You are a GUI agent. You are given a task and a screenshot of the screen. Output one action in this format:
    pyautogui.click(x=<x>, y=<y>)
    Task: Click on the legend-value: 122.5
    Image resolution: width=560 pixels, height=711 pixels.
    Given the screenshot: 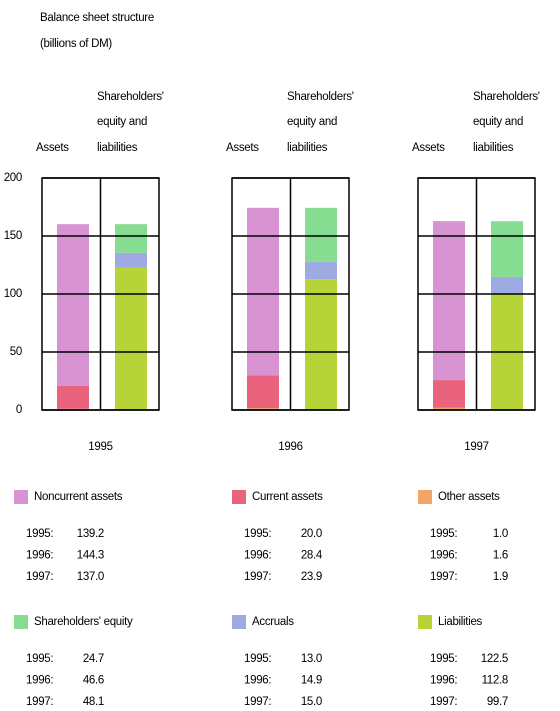 What is the action you would take?
    pyautogui.click(x=494, y=659)
    